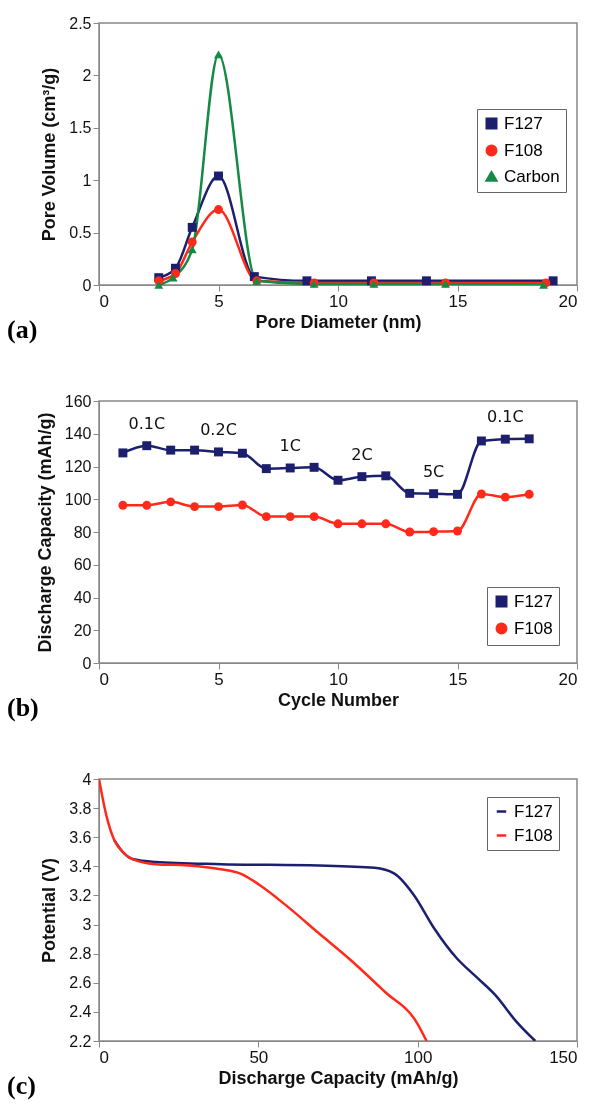 This screenshot has height=1105, width=600. Describe the element at coordinates (433, 471) in the screenshot. I see `annotation: 5C` at that location.